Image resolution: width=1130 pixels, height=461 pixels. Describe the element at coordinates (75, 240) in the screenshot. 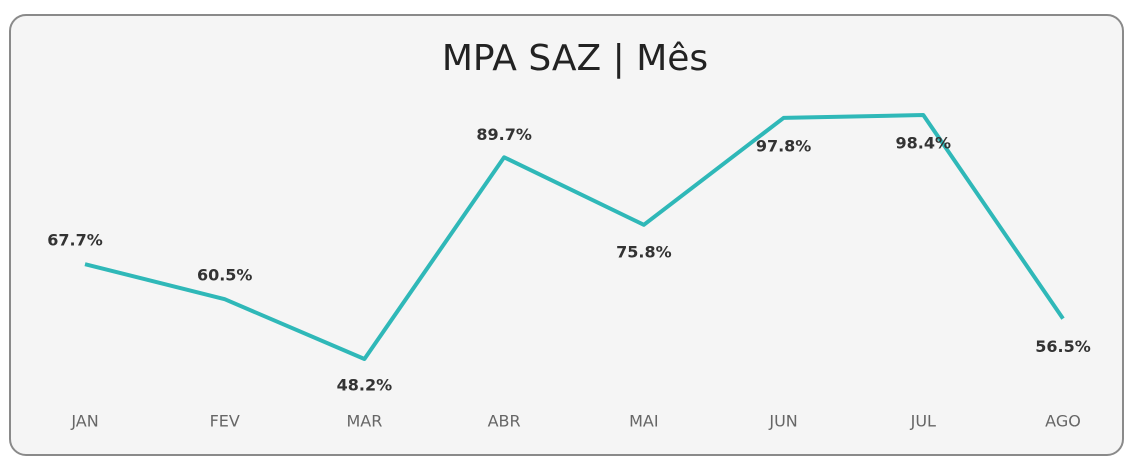

I see `data-label: 67.7%` at that location.